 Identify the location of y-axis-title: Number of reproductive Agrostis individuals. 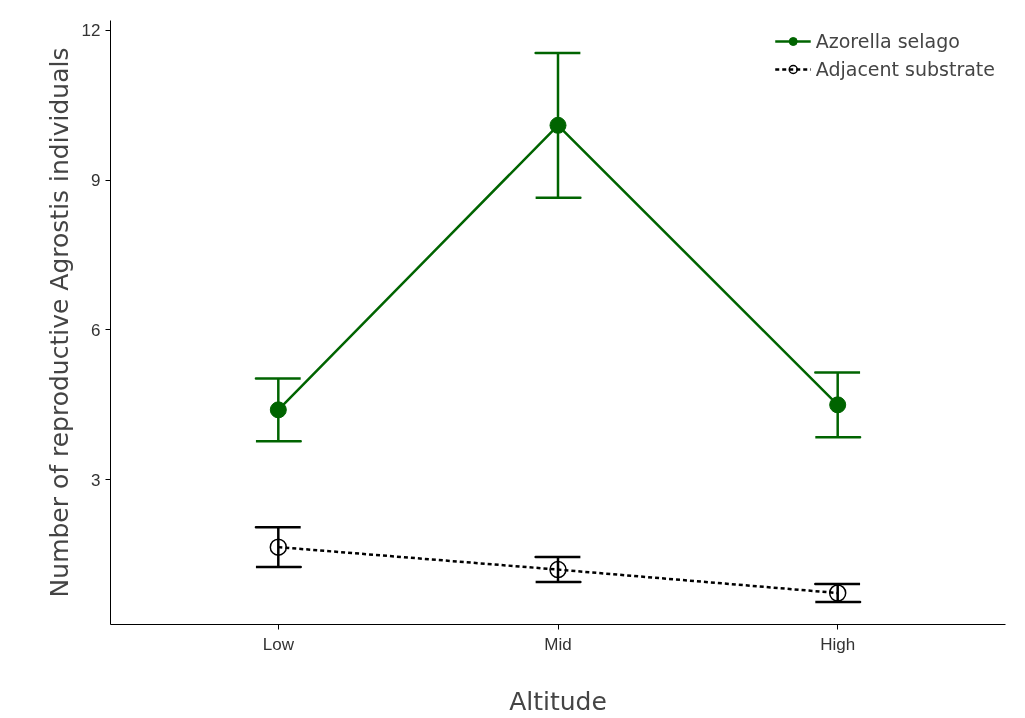
(59, 322).